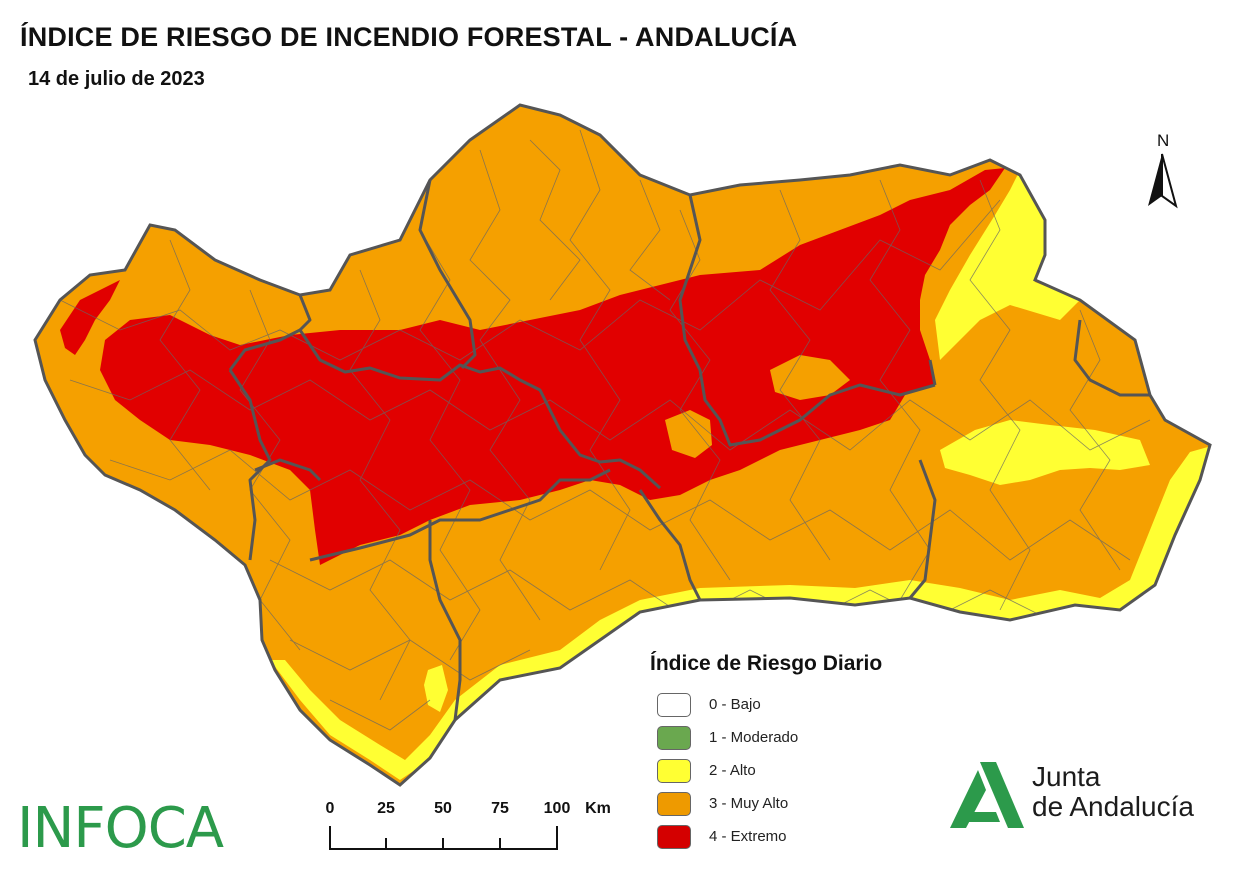 The height and width of the screenshot is (875, 1239). What do you see at coordinates (598, 808) in the screenshot?
I see `scale-unit: Km` at bounding box center [598, 808].